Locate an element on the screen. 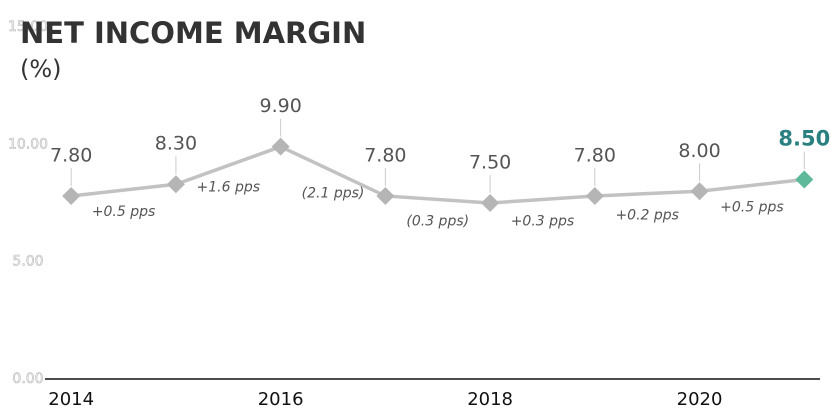 The height and width of the screenshot is (409, 831). value-label: 9.90 is located at coordinates (280, 106).